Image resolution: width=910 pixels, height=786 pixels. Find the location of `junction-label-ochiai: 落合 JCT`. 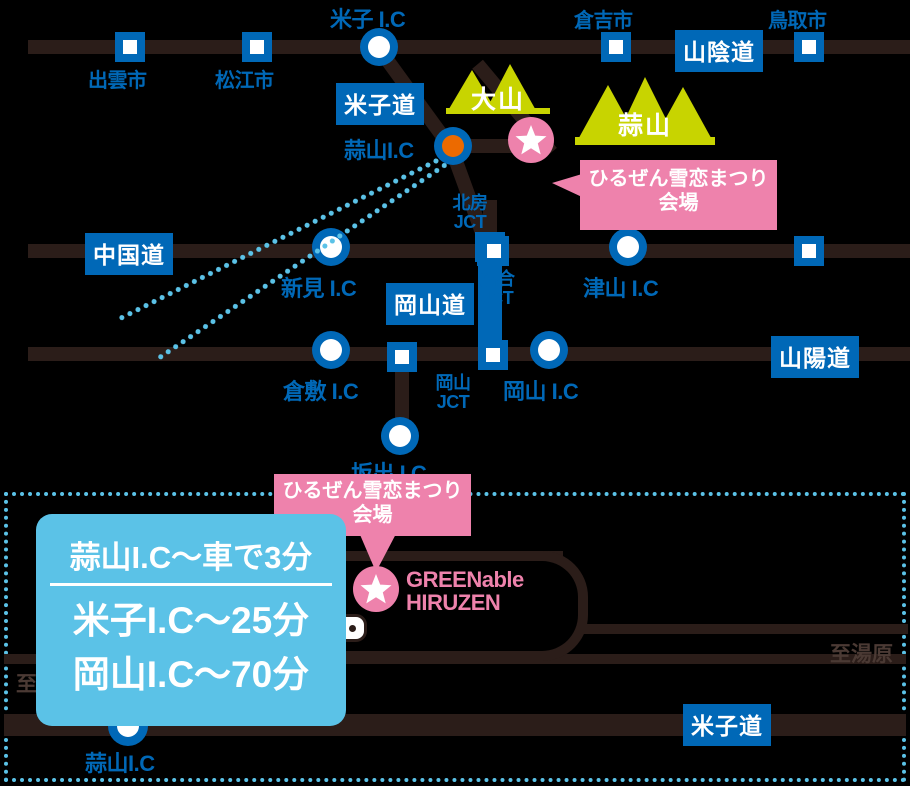

junction-label-ochiai: 落合 JCT is located at coordinates (497, 289).